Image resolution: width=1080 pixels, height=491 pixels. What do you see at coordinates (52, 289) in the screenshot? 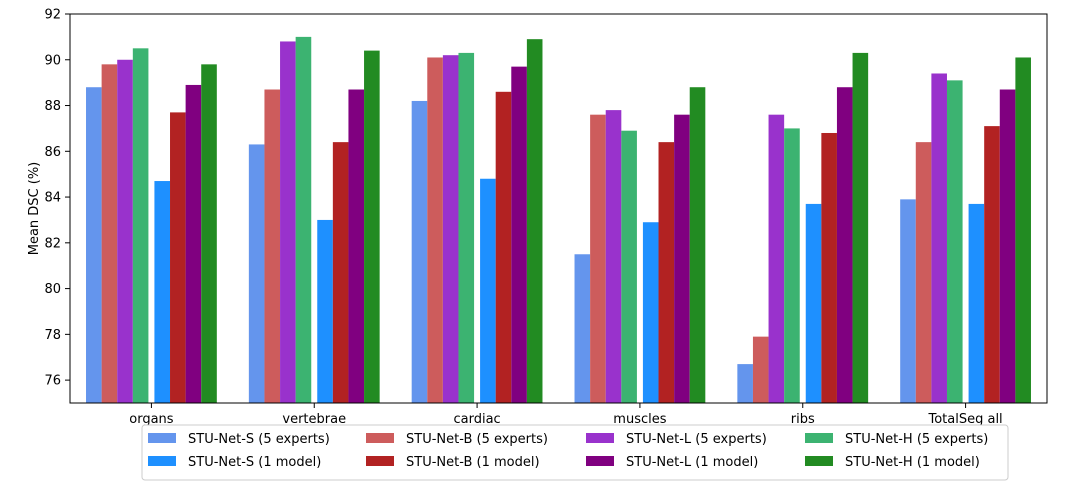
I see `y-tick-label: 80` at bounding box center [52, 289].